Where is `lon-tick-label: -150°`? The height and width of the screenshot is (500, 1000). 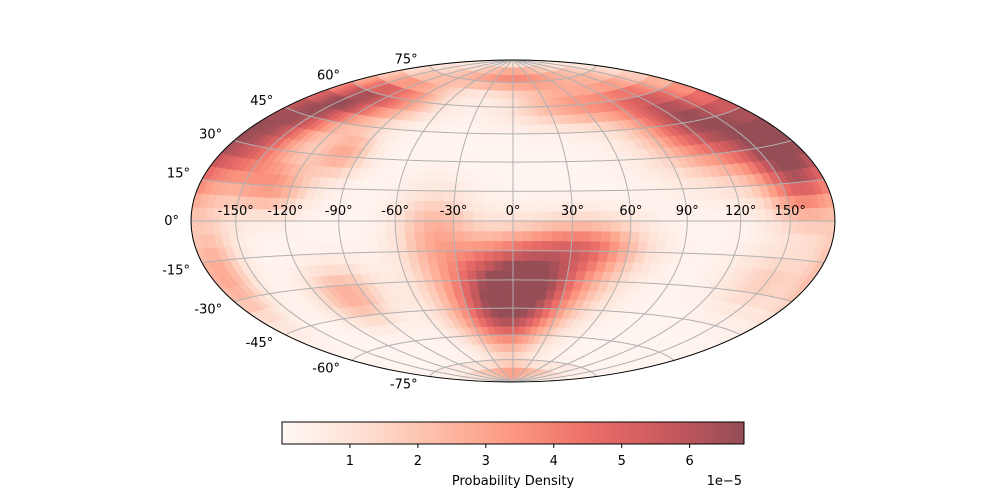
lon-tick-label: -150° is located at coordinates (236, 211).